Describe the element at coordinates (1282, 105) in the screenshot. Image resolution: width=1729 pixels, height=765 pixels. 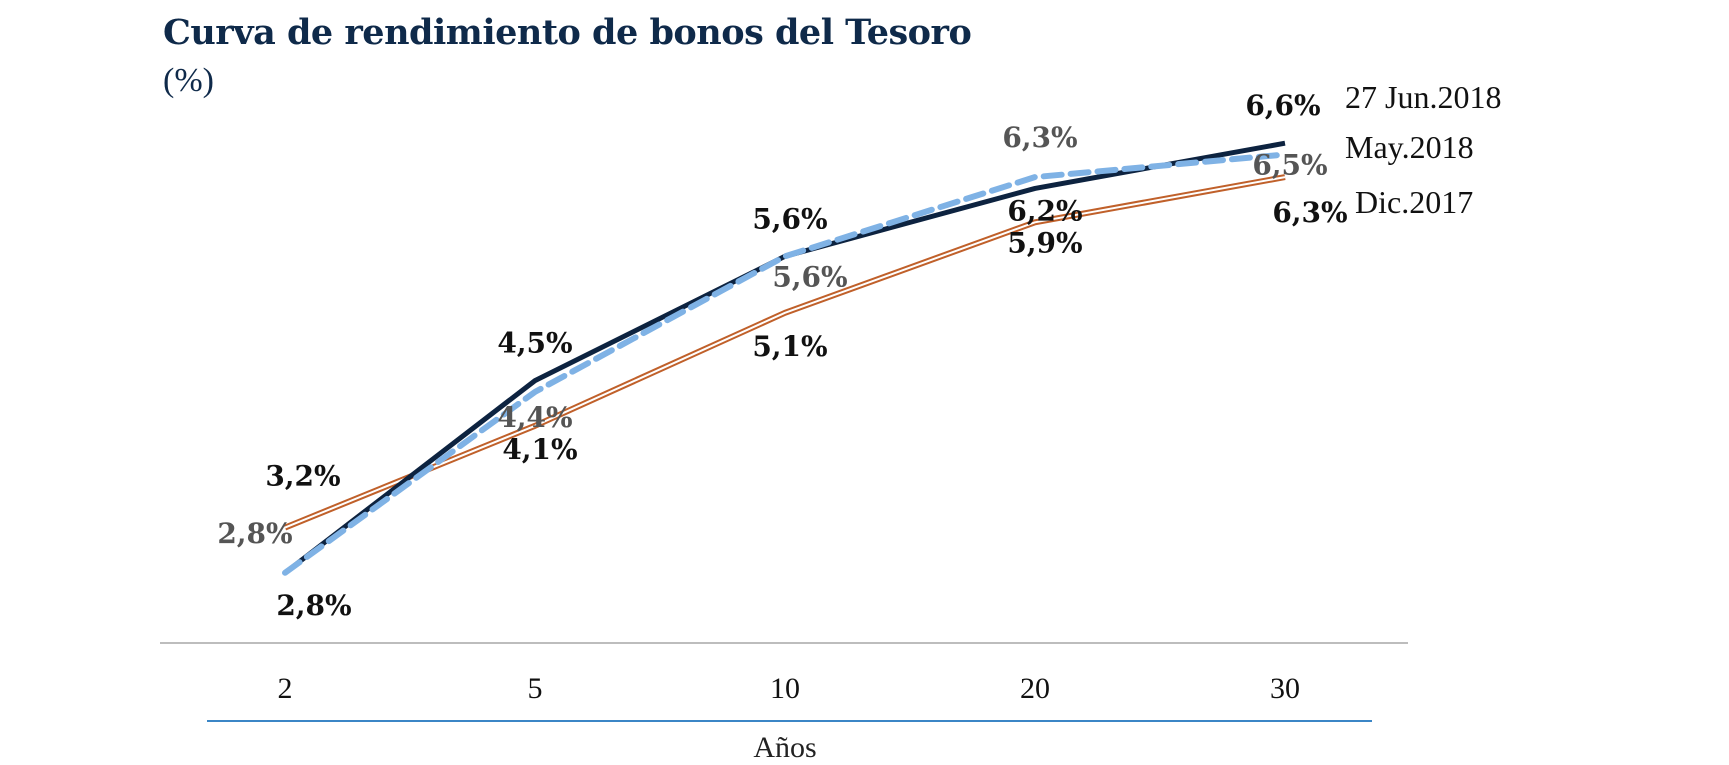
I see `data-label: 6,6%` at that location.